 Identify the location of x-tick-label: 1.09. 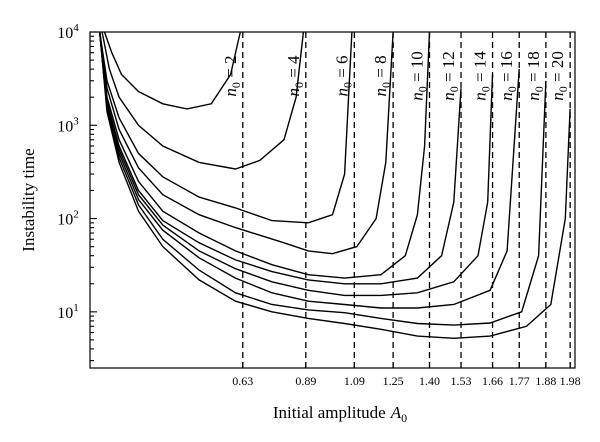
(354, 381).